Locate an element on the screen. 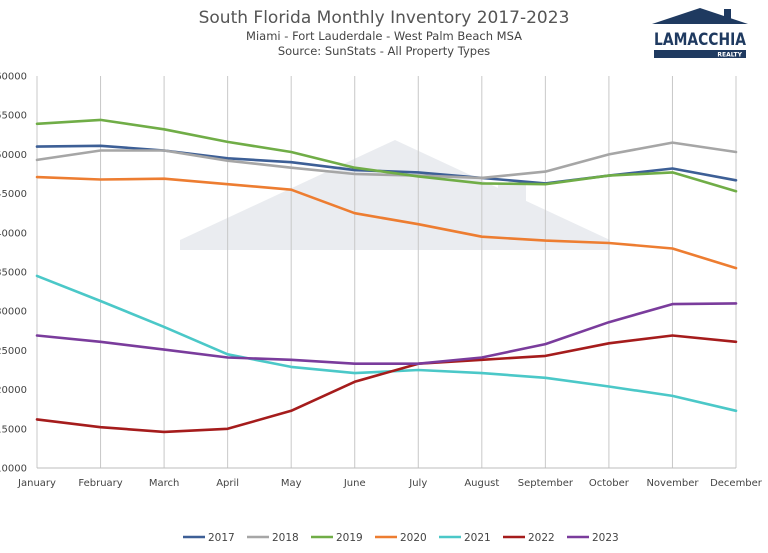  series-line-2023 is located at coordinates (386, 334).